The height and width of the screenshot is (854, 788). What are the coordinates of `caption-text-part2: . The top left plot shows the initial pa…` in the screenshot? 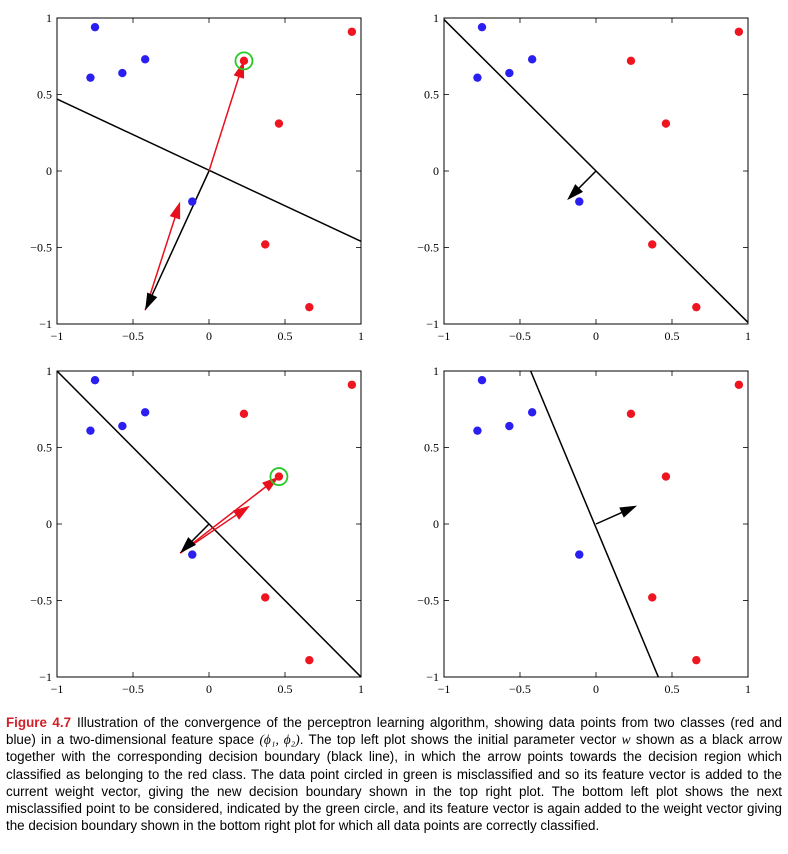 It's located at (460, 740).